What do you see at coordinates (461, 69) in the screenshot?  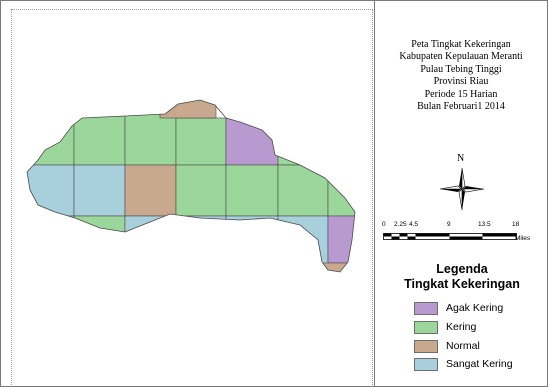 I see `map-title-line: Pulau Tebing Tinggi` at bounding box center [461, 69].